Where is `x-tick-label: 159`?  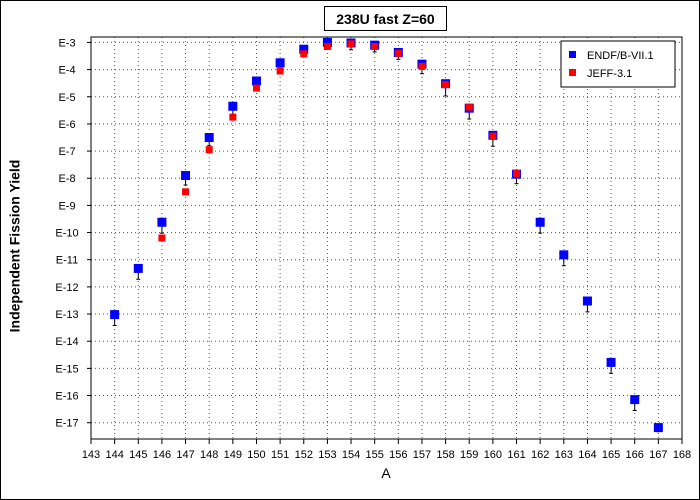 x-tick-label: 159 is located at coordinates (469, 455).